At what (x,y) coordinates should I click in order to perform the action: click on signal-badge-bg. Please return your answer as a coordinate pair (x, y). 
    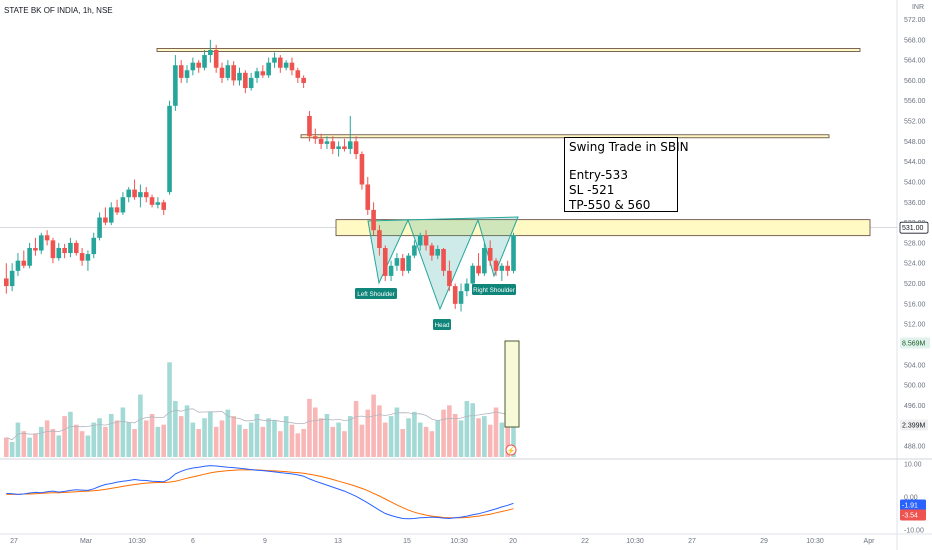
    Looking at the image, I should click on (913, 515).